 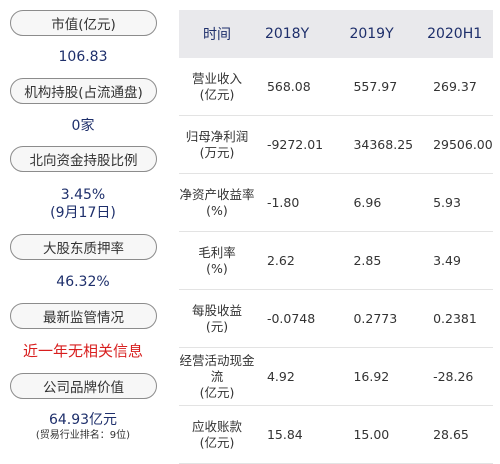 I want to click on value-cell: 557.97, so click(x=381, y=87).